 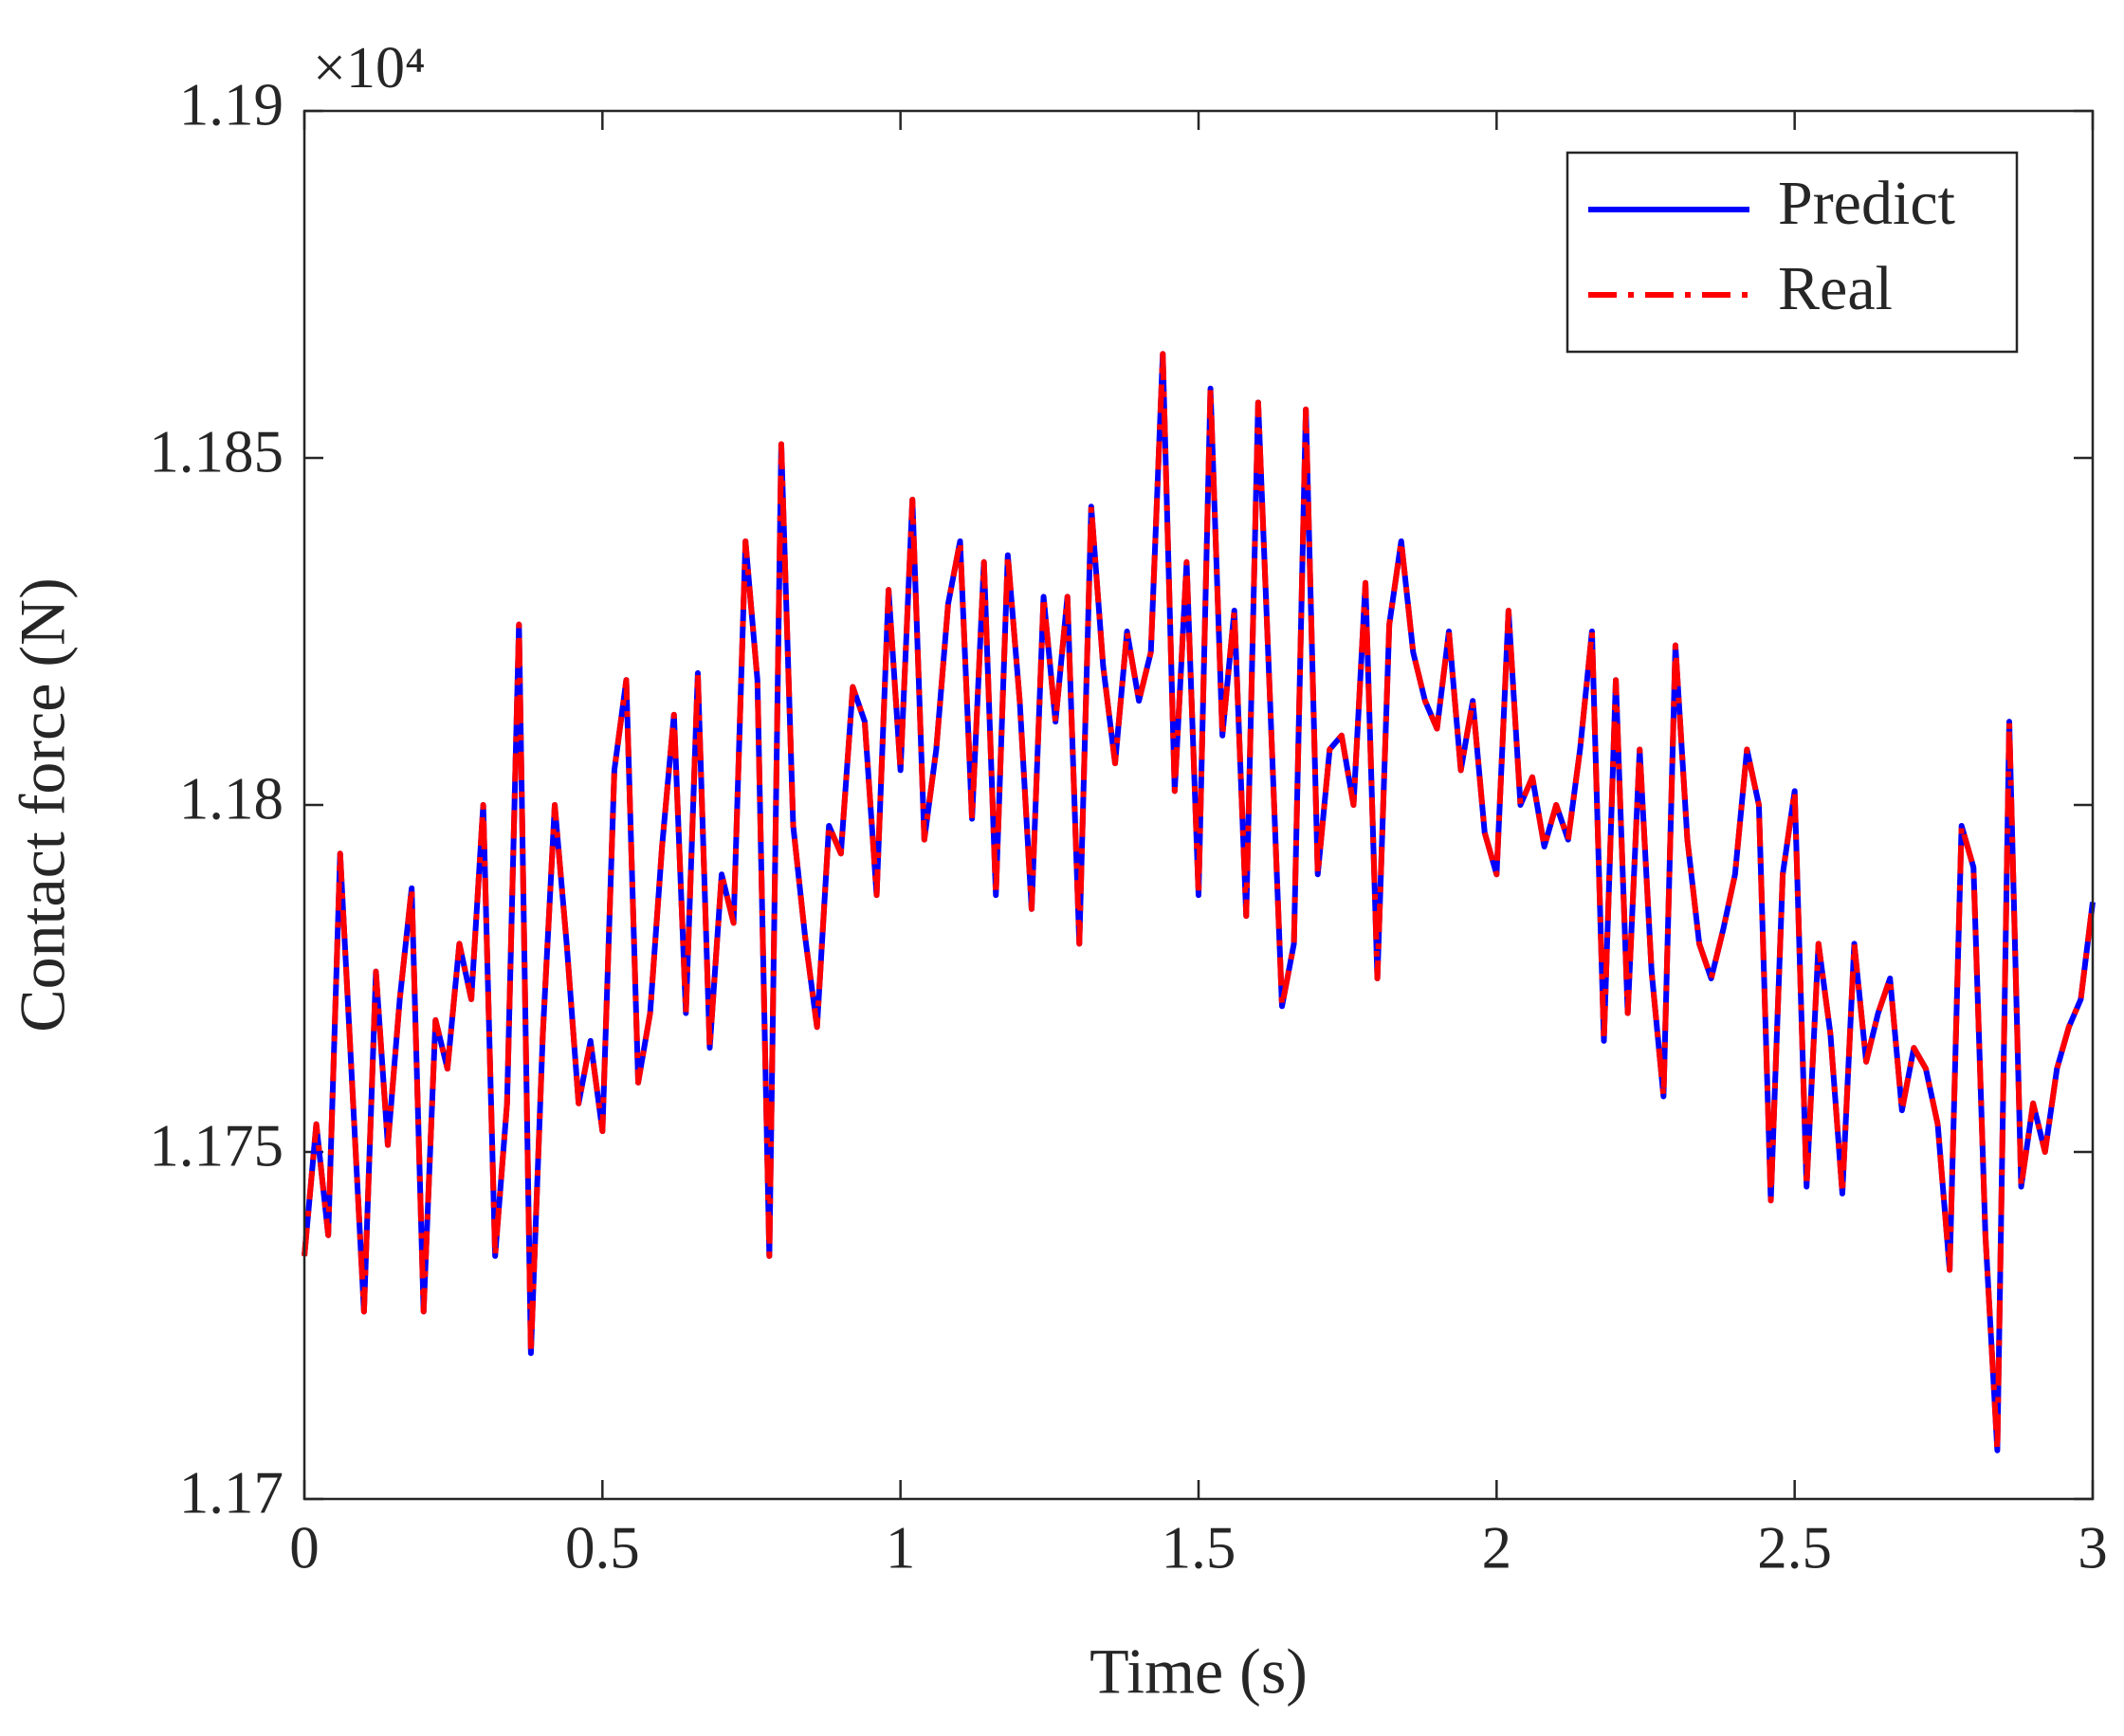 What do you see at coordinates (602, 1547) in the screenshot?
I see `x-tick-label: 0.5` at bounding box center [602, 1547].